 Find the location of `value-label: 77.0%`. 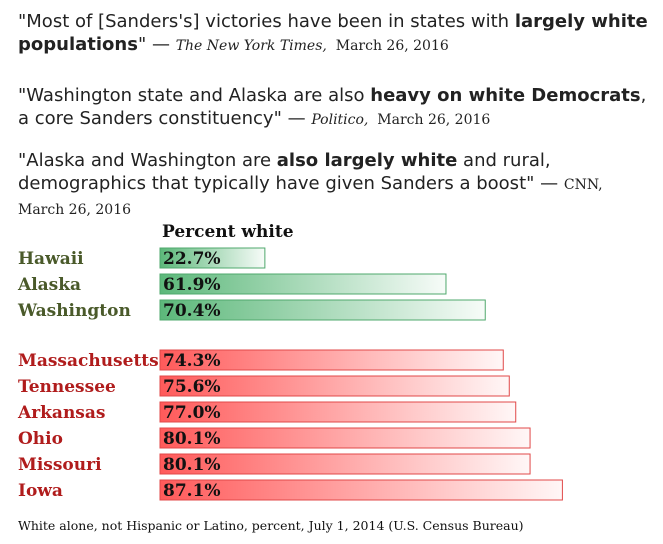

value-label: 77.0% is located at coordinates (192, 413).